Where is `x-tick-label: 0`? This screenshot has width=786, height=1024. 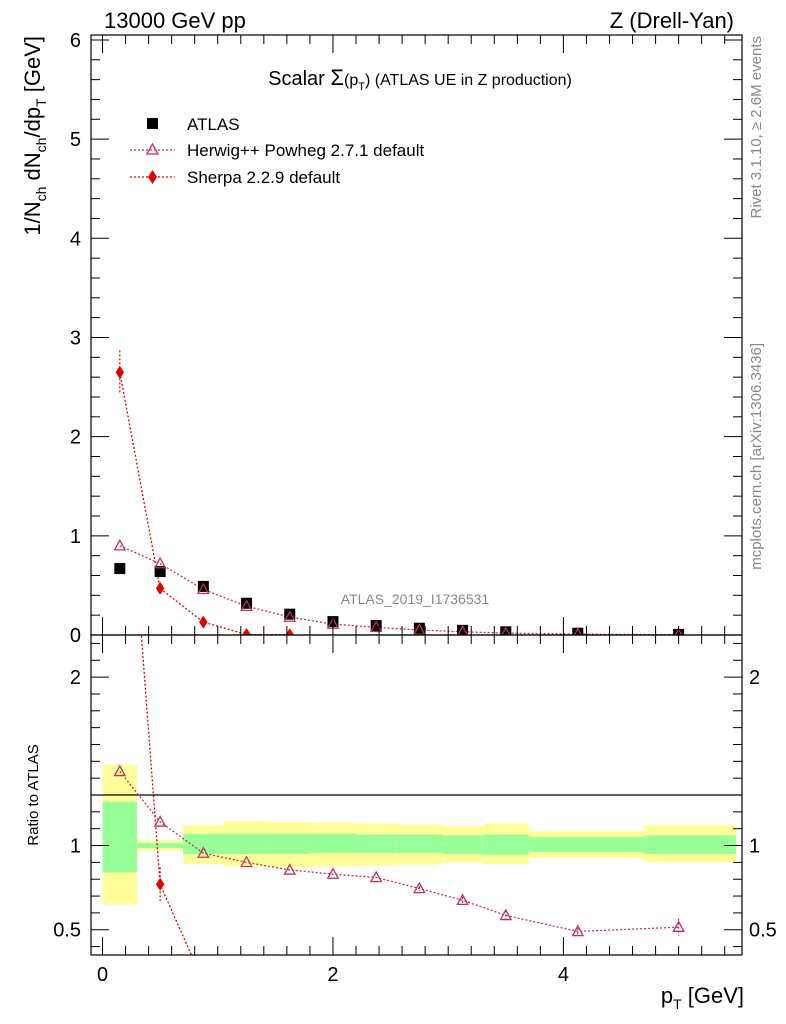
x-tick-label: 0 is located at coordinates (102, 975).